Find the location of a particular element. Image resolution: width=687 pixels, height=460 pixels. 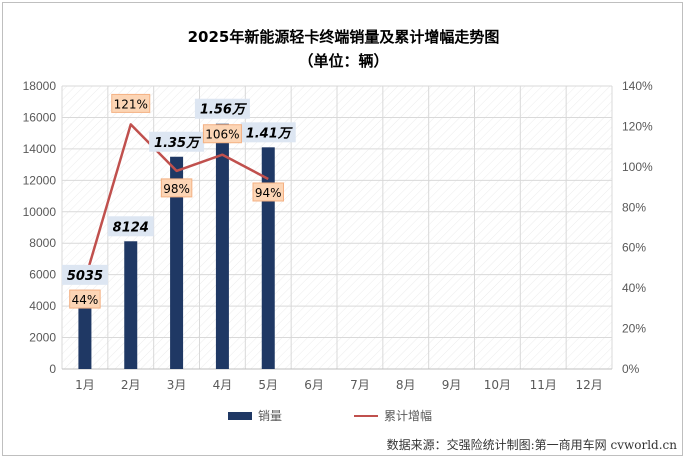

x-tick-label: 2月 is located at coordinates (131, 385).